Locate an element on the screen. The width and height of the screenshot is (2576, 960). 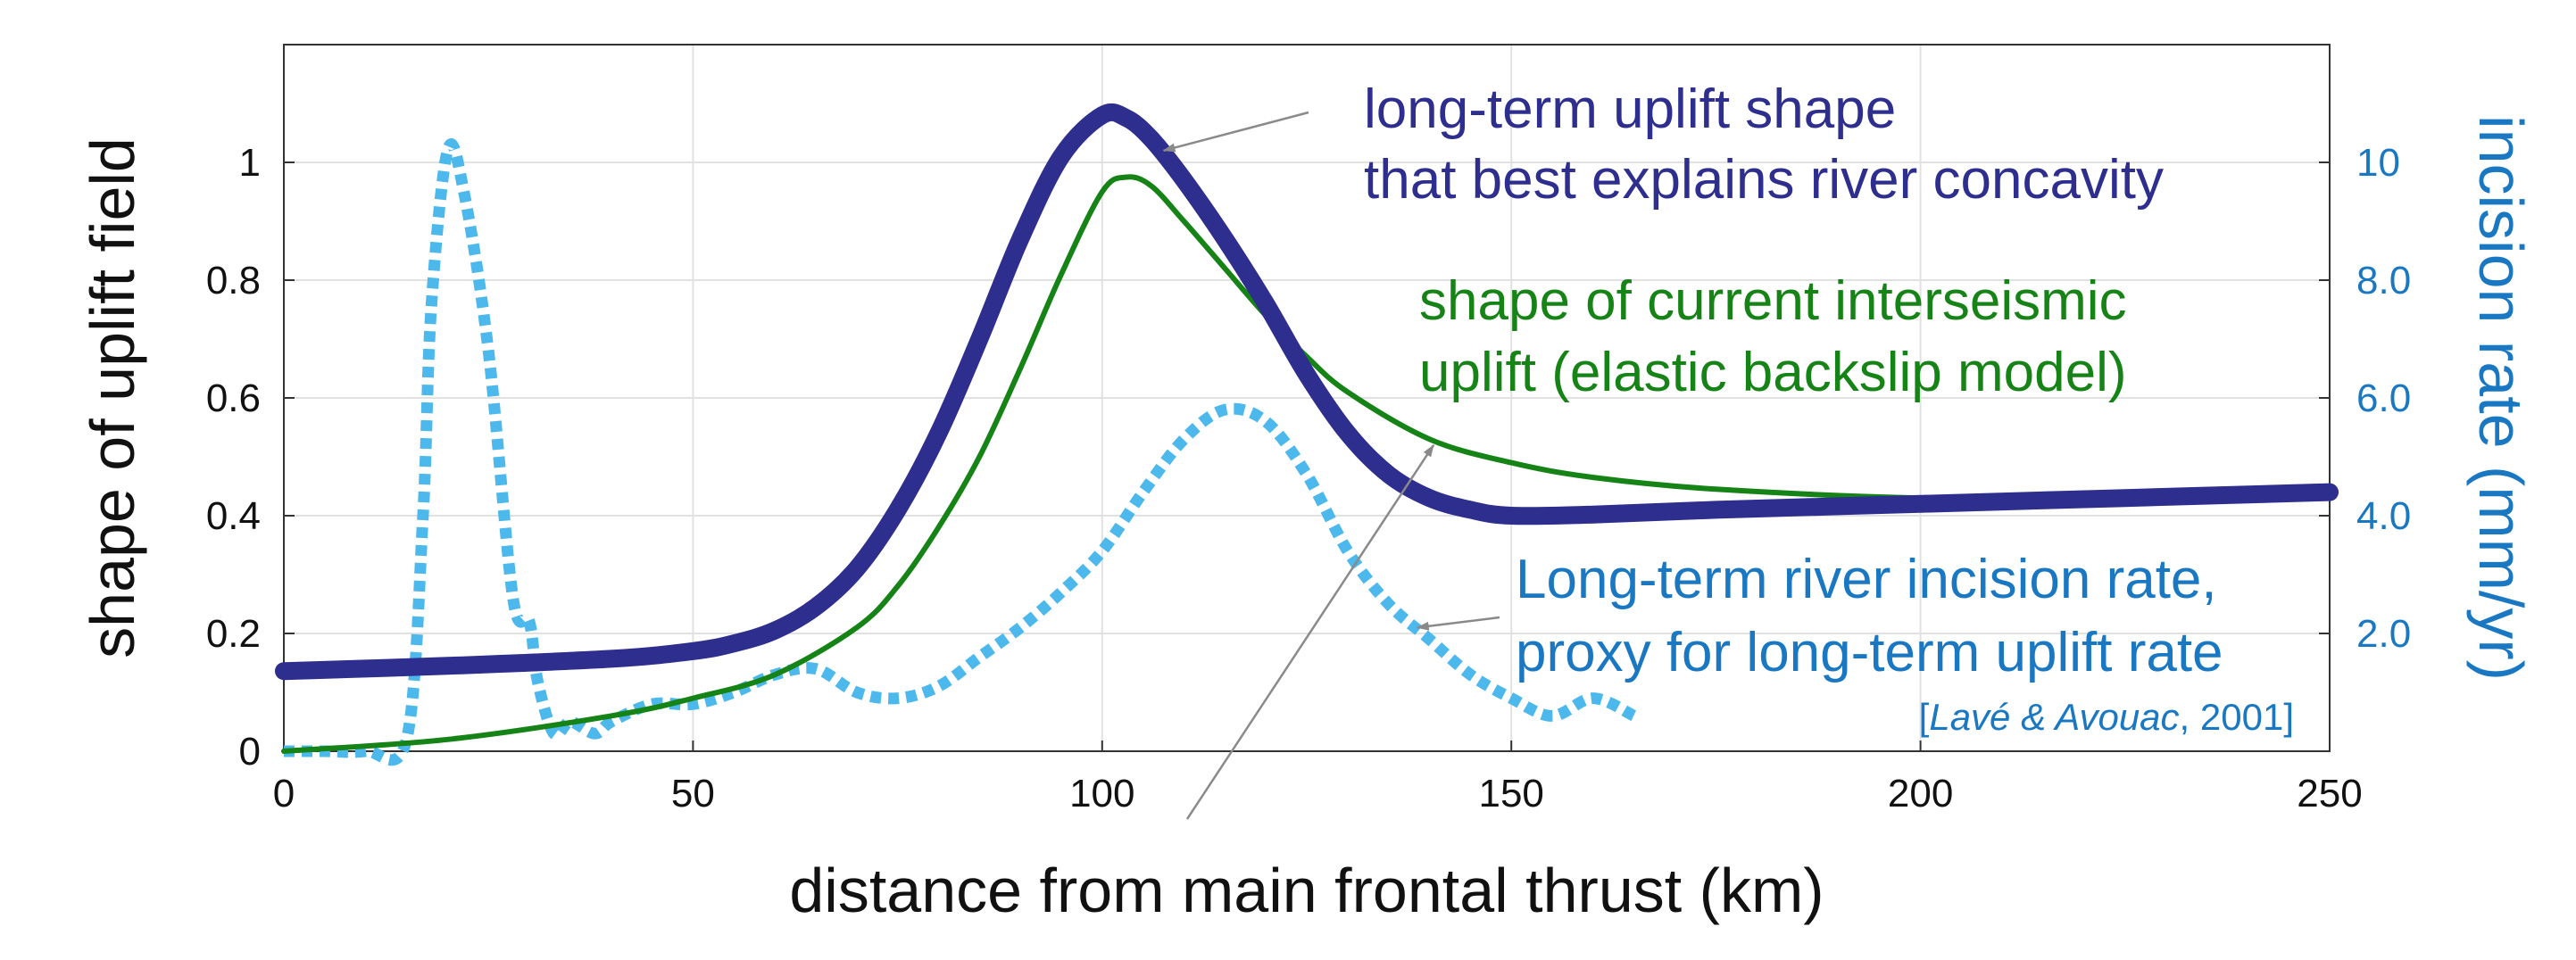
y-left-tick-label: 1 is located at coordinates (250, 163).